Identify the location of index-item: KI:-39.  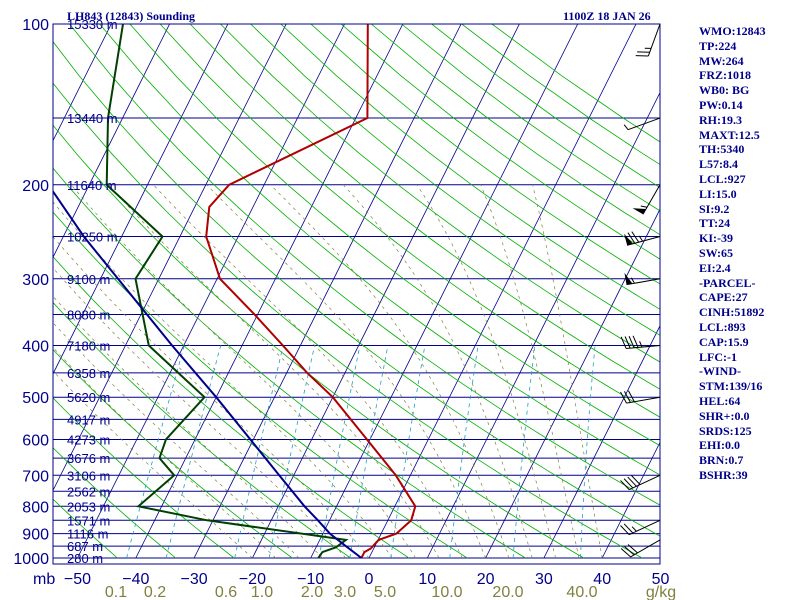
(716, 238).